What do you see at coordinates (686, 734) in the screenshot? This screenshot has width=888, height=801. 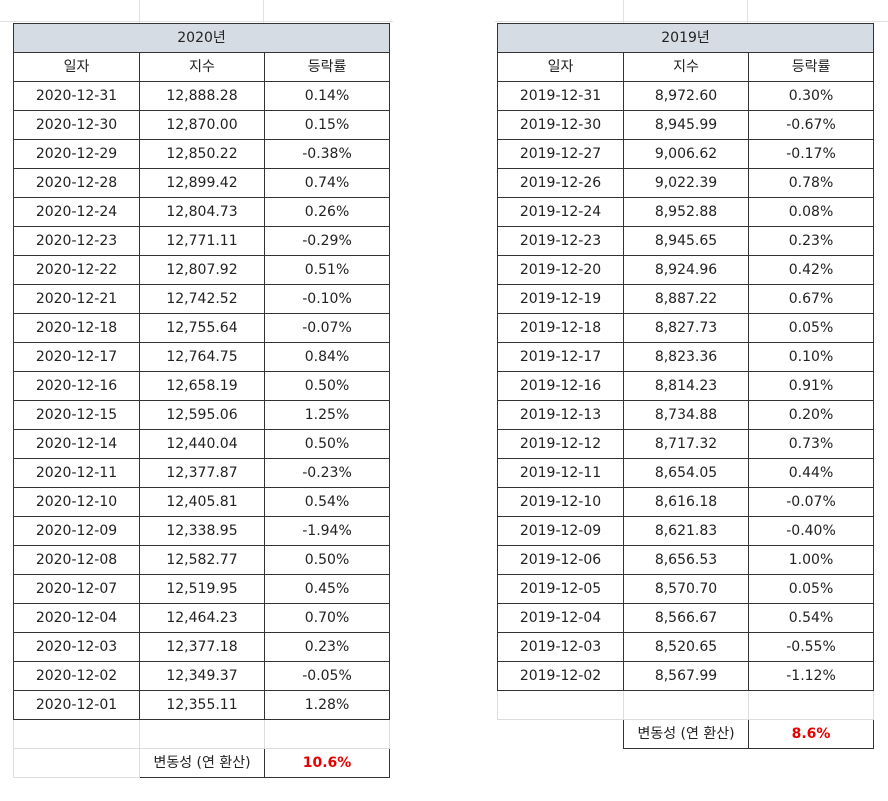 I see `volatility-label: 변동성 (연 환산)` at bounding box center [686, 734].